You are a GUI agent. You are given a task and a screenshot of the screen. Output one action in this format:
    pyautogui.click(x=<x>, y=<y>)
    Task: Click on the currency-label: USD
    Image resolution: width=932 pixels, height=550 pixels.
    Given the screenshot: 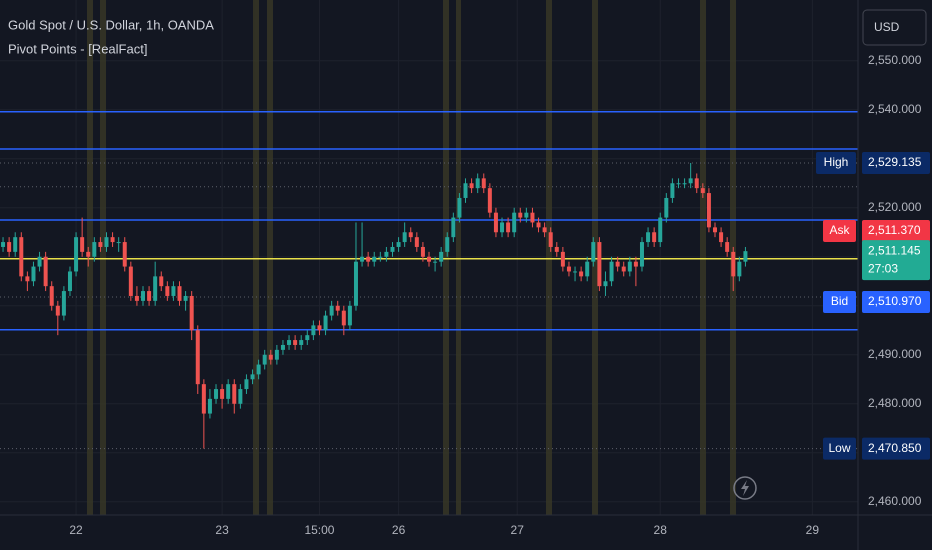 What is the action you would take?
    pyautogui.click(x=887, y=27)
    